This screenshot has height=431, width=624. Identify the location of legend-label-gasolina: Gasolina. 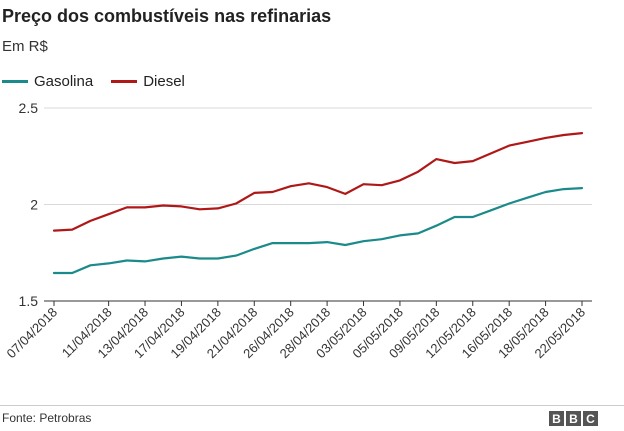
(64, 81).